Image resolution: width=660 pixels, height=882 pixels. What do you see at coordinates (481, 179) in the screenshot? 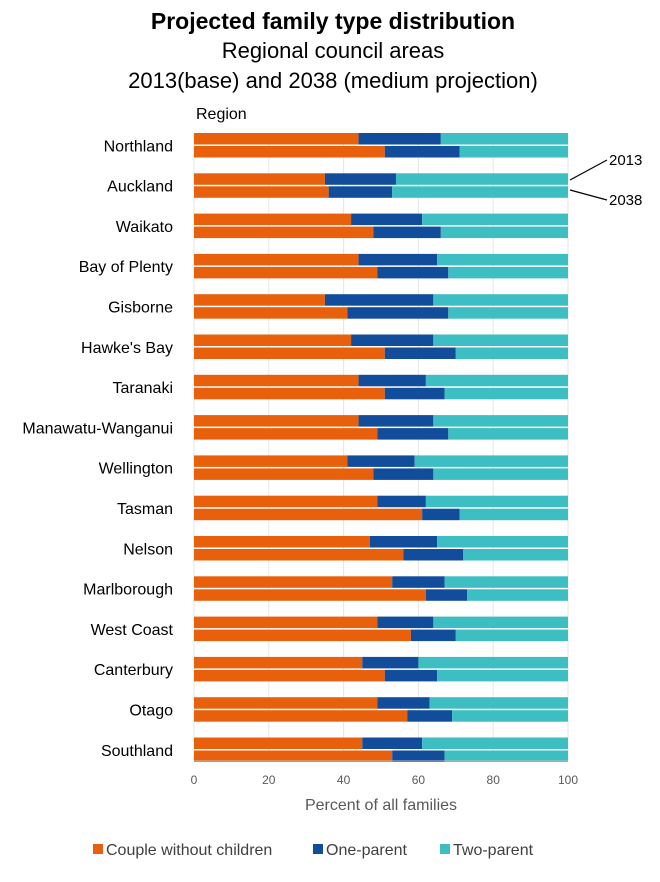
I see `bar-auckland-2013-two-parent` at bounding box center [481, 179].